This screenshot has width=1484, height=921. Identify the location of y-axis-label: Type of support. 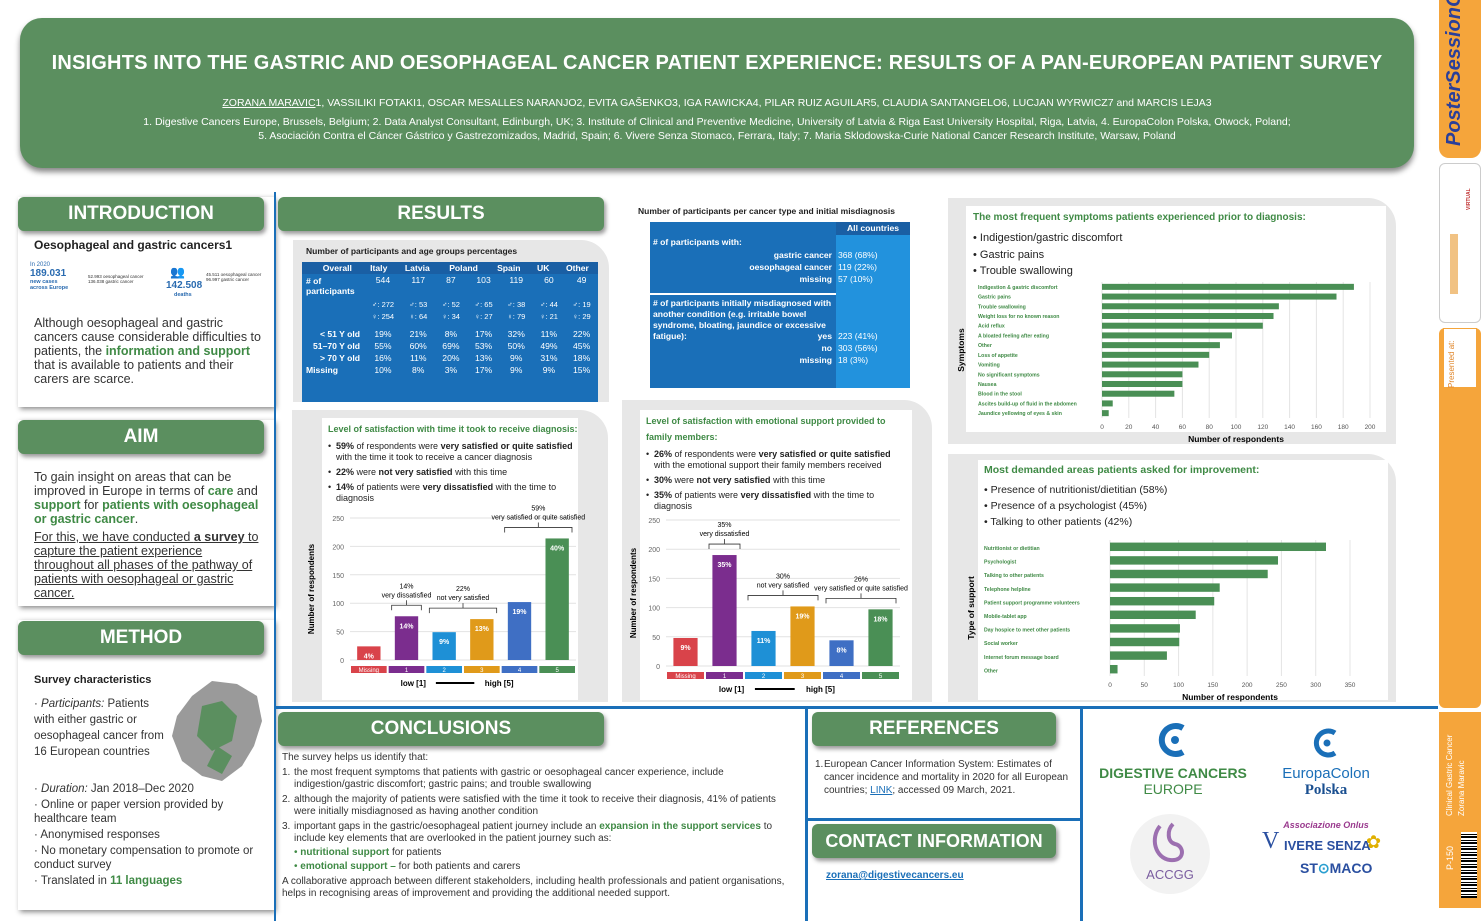
(971, 608).